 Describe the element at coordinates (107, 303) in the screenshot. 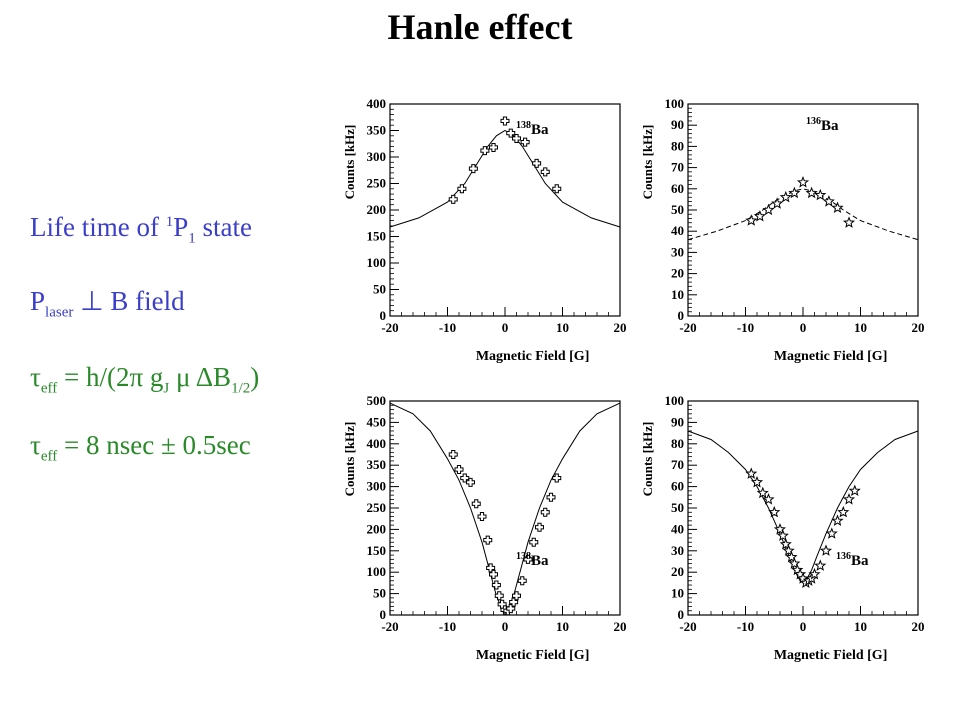

I see `polarization-text: Plaser ⊥ B field` at that location.